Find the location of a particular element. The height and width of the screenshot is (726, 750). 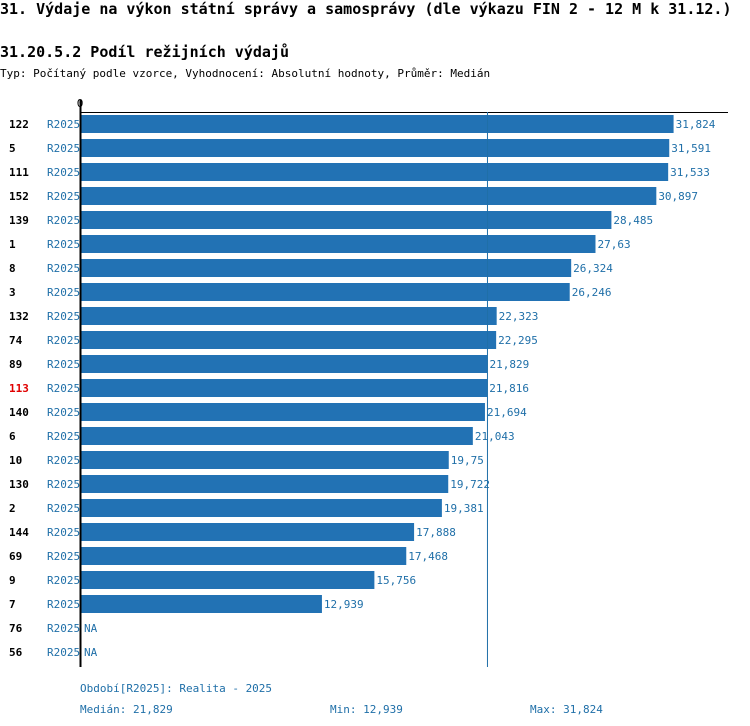

footer-median: Medián: 21,829 is located at coordinates (126, 709).